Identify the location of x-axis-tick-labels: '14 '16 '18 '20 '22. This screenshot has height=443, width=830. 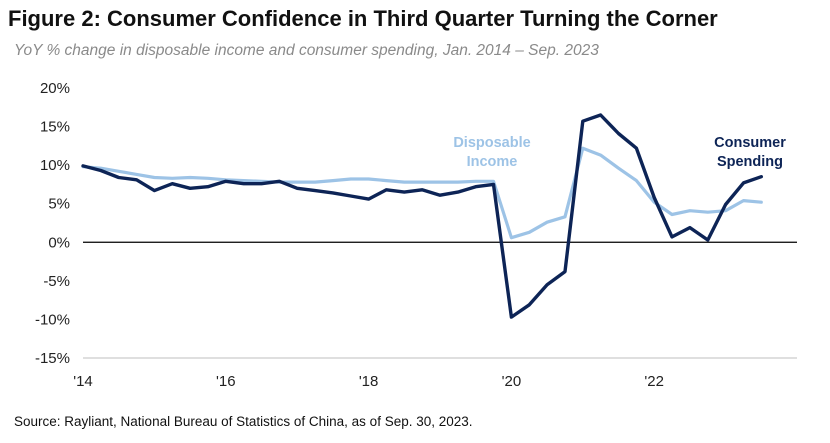
(368, 381).